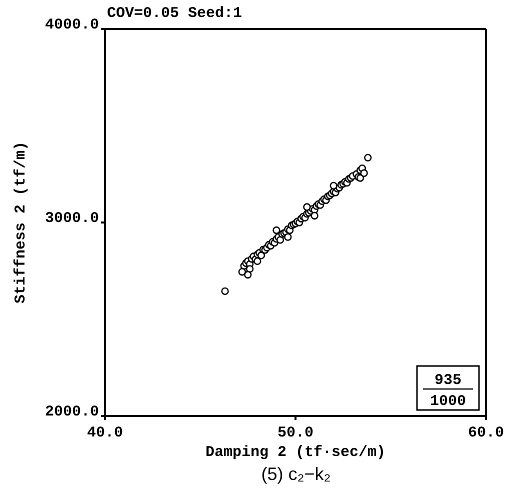  I want to click on annotation: 935, so click(448, 380).